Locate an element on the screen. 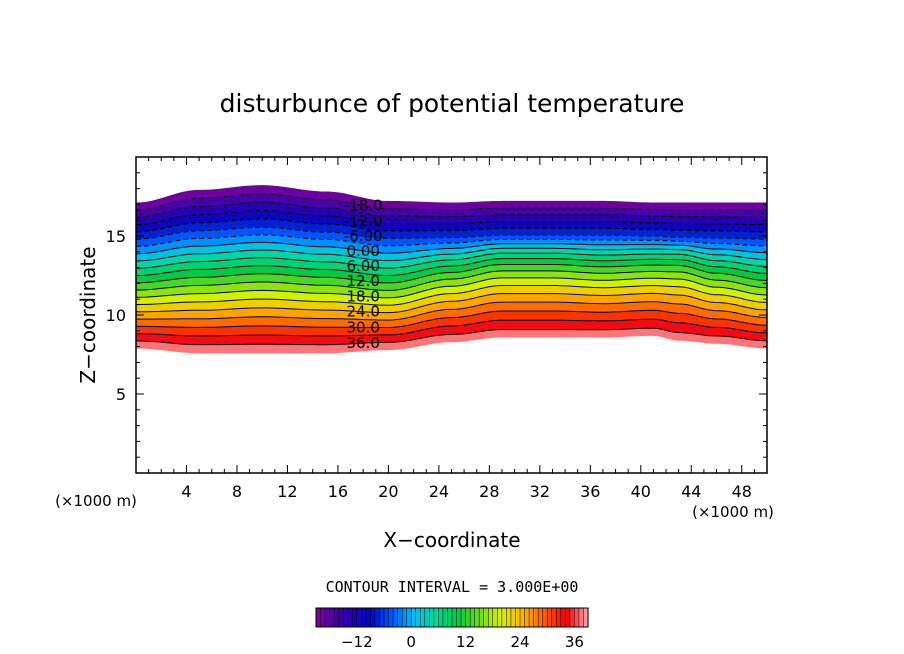 The image size is (904, 654). x-tick-label: 8 is located at coordinates (237, 491).